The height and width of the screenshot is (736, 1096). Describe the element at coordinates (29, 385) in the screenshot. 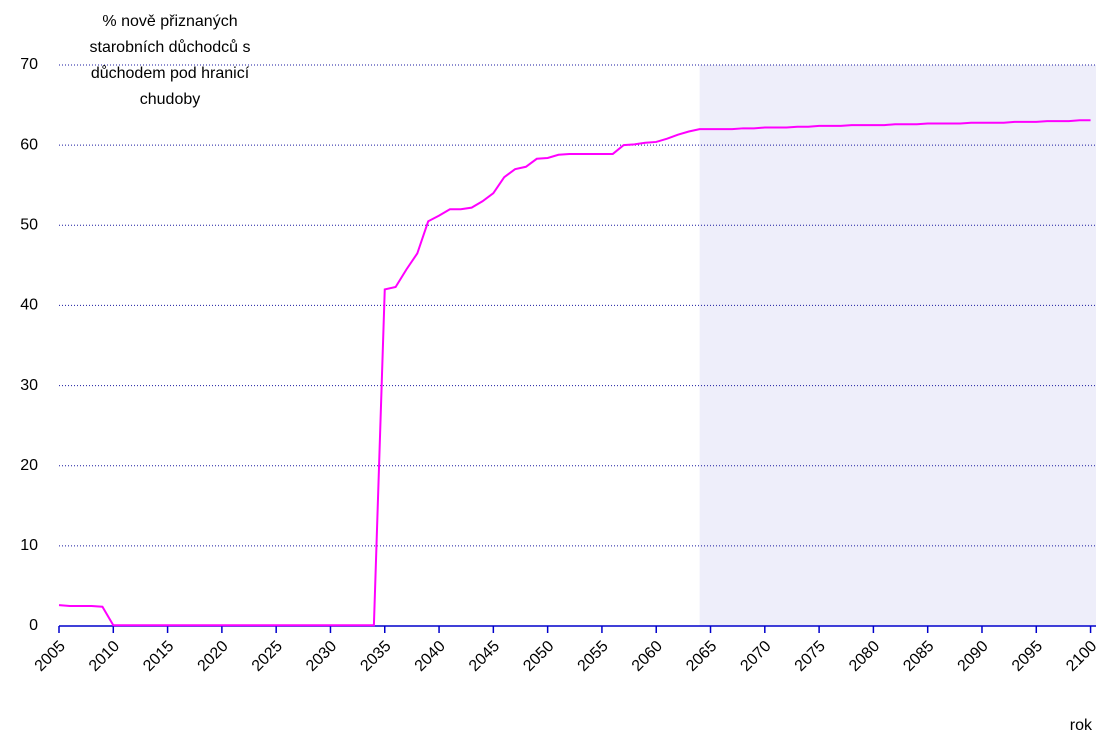

I see `y-tick-label: 30` at that location.